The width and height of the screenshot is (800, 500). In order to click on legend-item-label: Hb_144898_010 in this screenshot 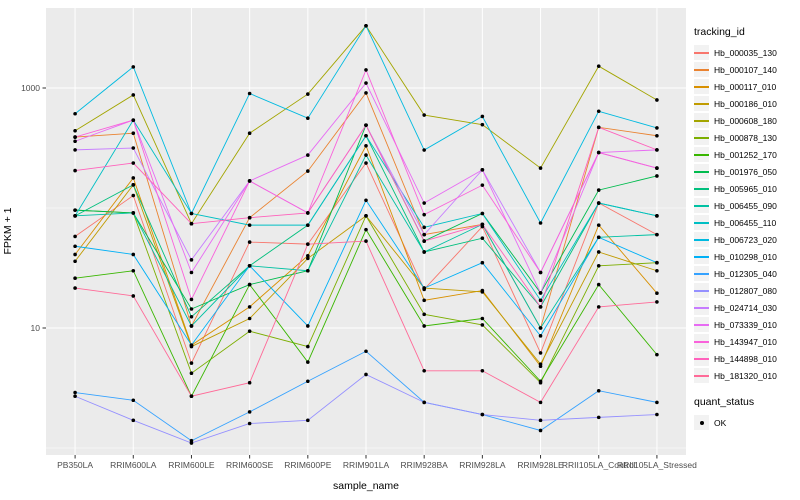, I will do `click(745, 358)`.